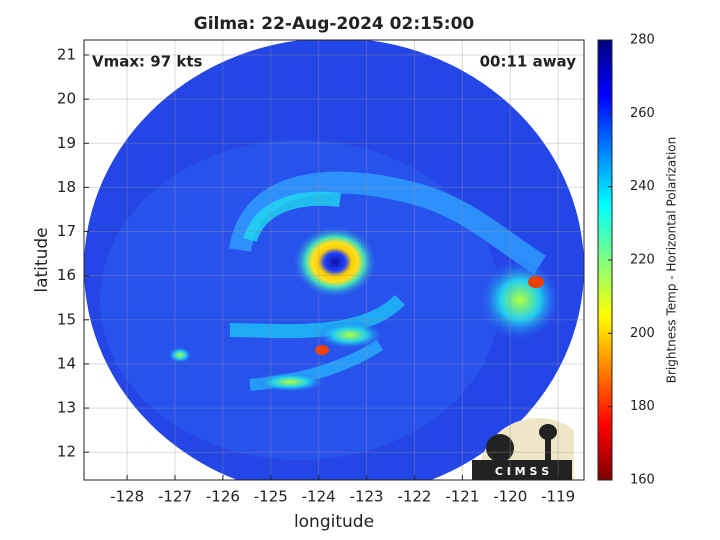 Image resolution: width=720 pixels, height=540 pixels. What do you see at coordinates (334, 522) in the screenshot?
I see `x-axis-label: longitude` at bounding box center [334, 522].